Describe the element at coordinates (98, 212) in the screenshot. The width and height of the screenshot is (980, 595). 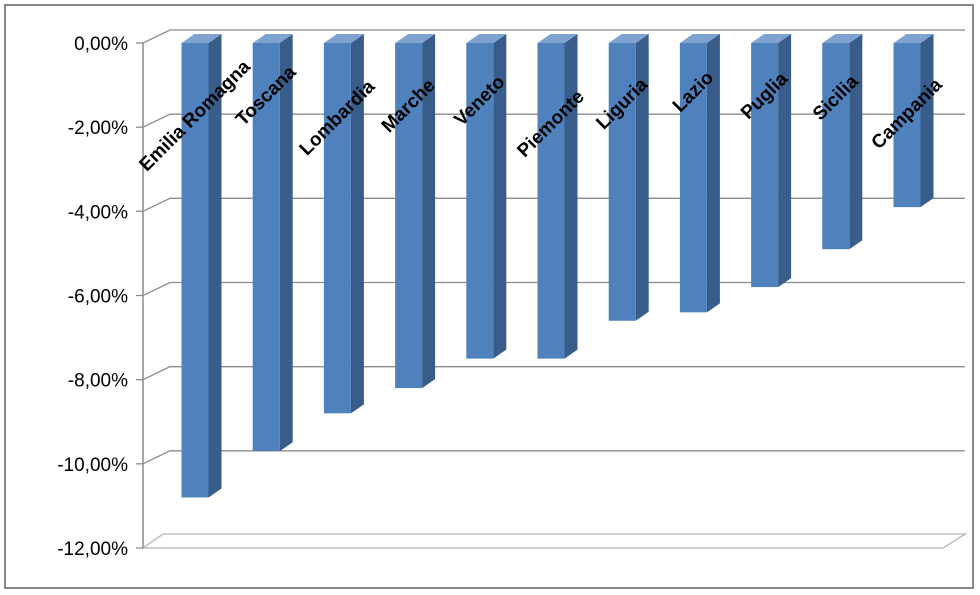
I see `y-tick-label: -4,00%` at that location.